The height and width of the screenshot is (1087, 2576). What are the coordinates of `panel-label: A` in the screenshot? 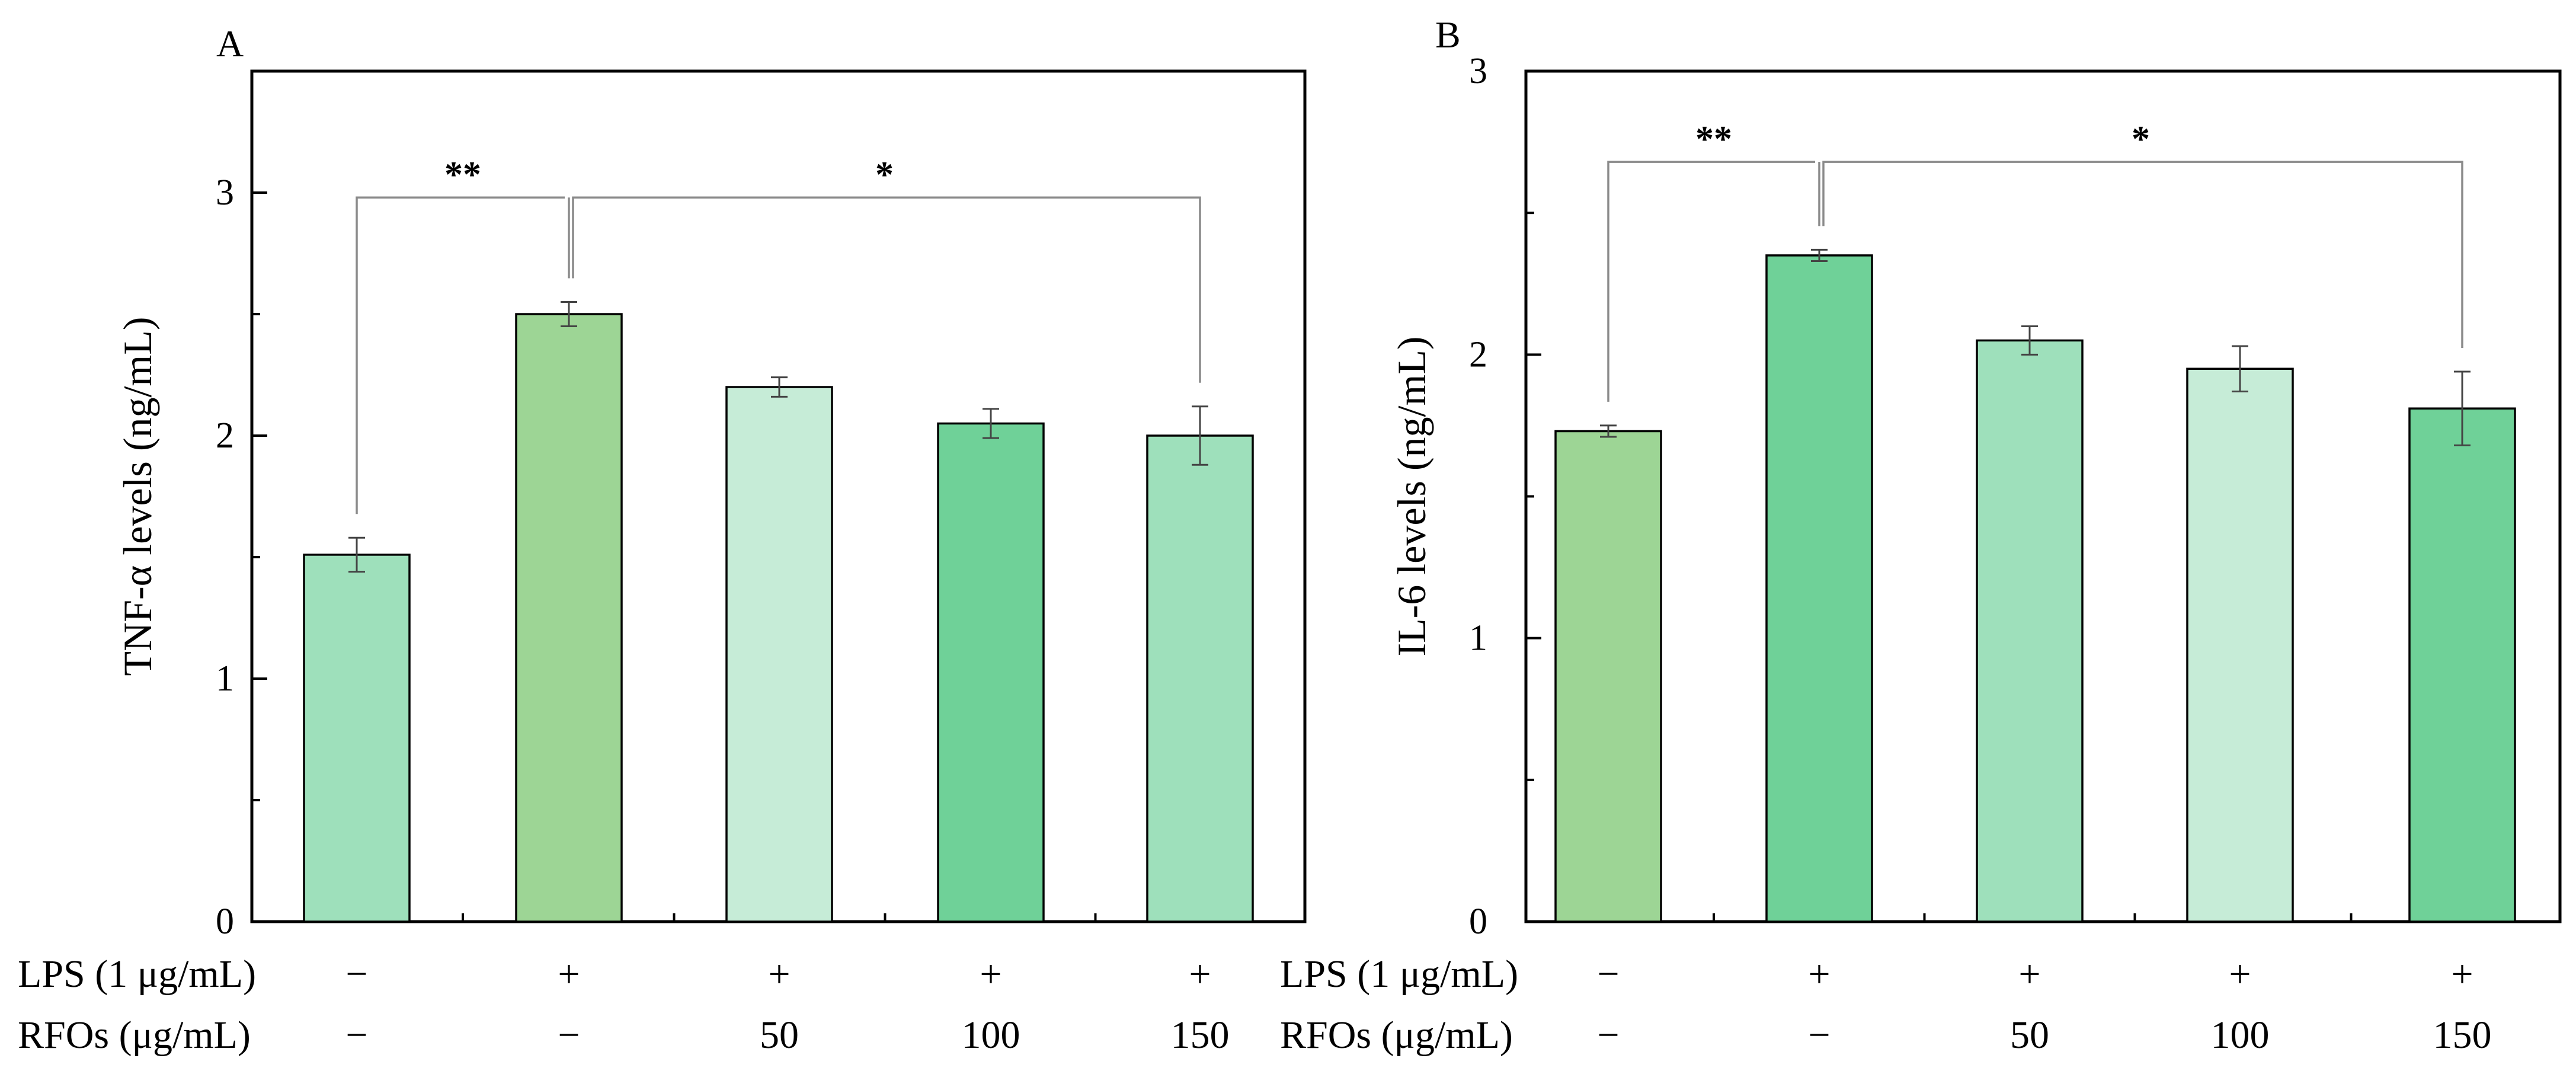 It's located at (230, 44).